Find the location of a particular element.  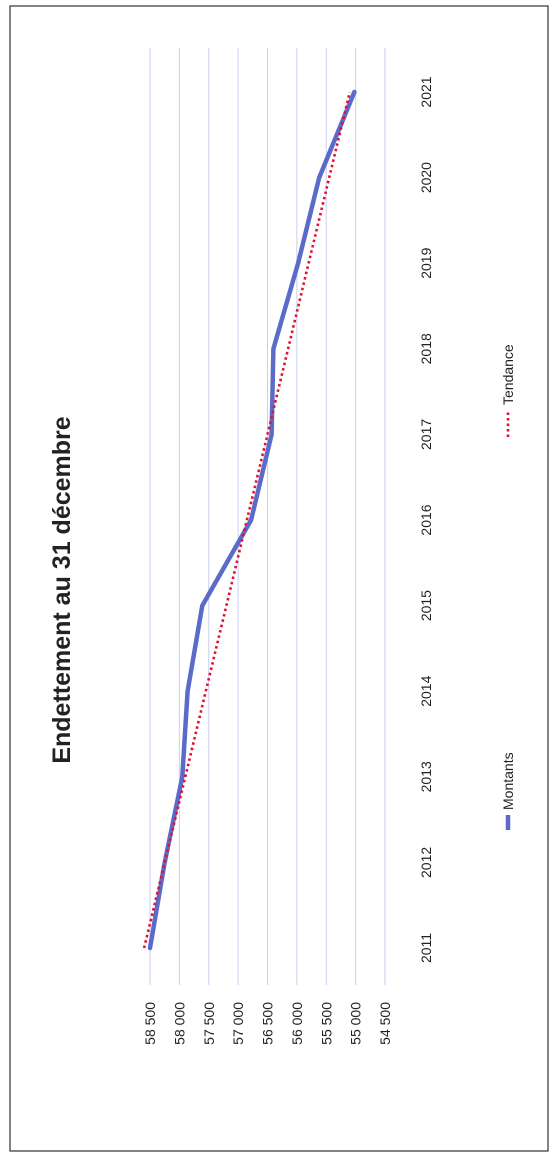

y-tick-label: 56 500 is located at coordinates (268, 1023).